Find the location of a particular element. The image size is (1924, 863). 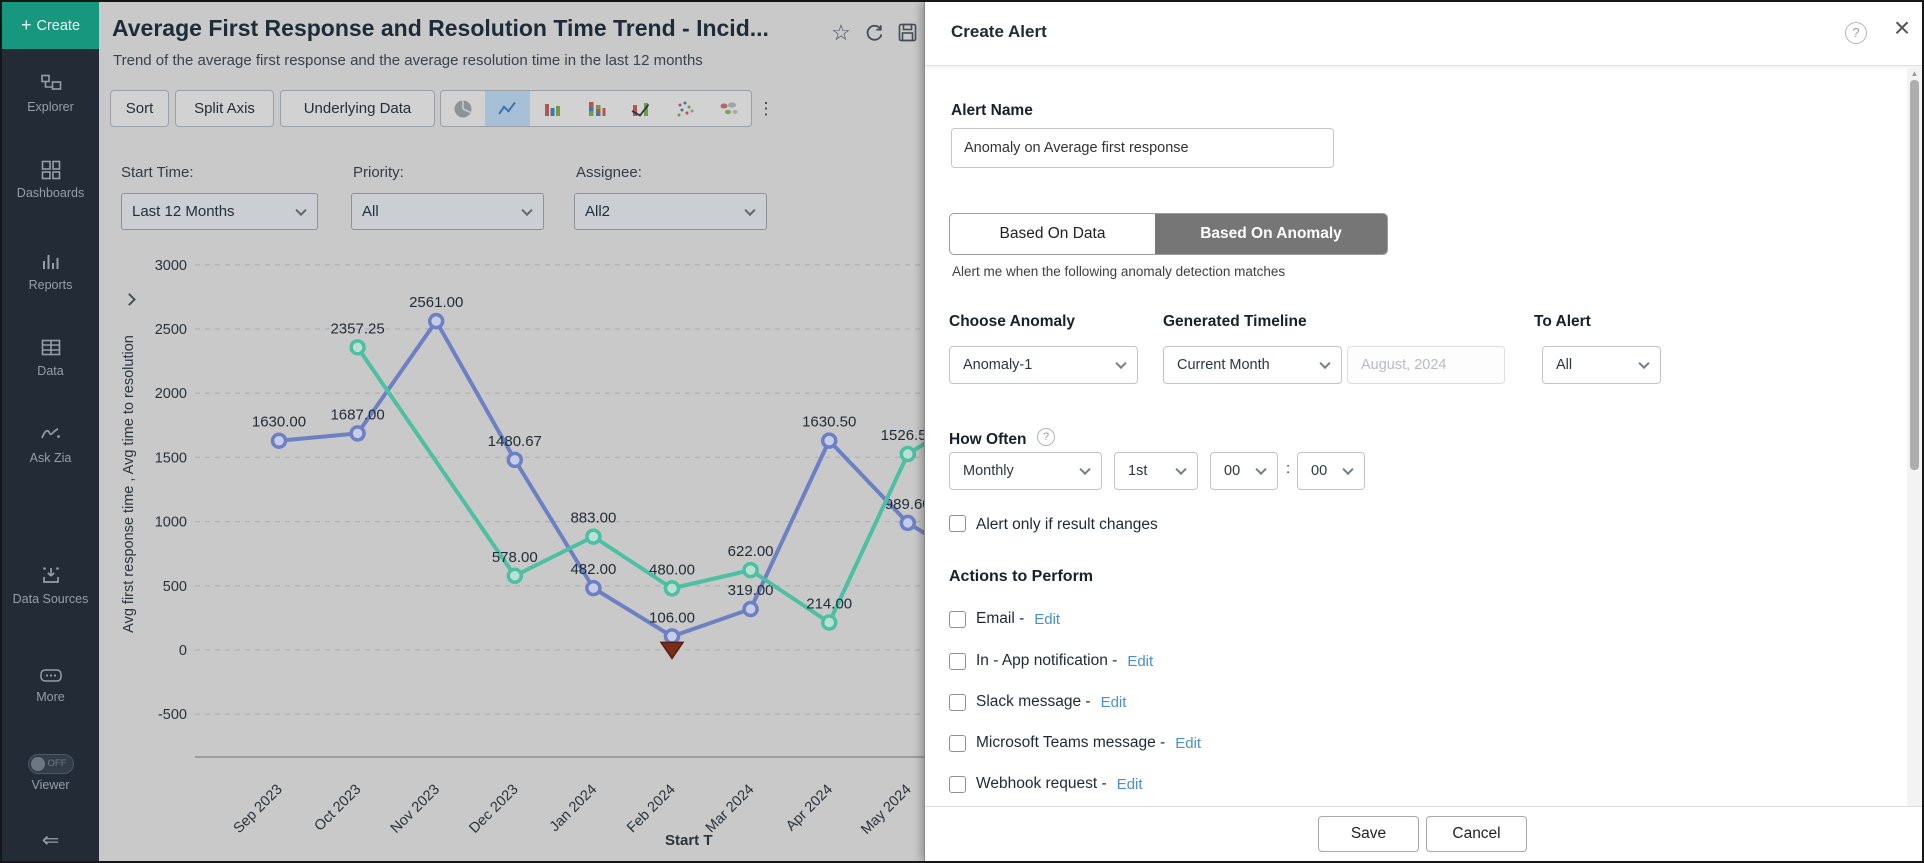

refresh-icon is located at coordinates (874, 33).